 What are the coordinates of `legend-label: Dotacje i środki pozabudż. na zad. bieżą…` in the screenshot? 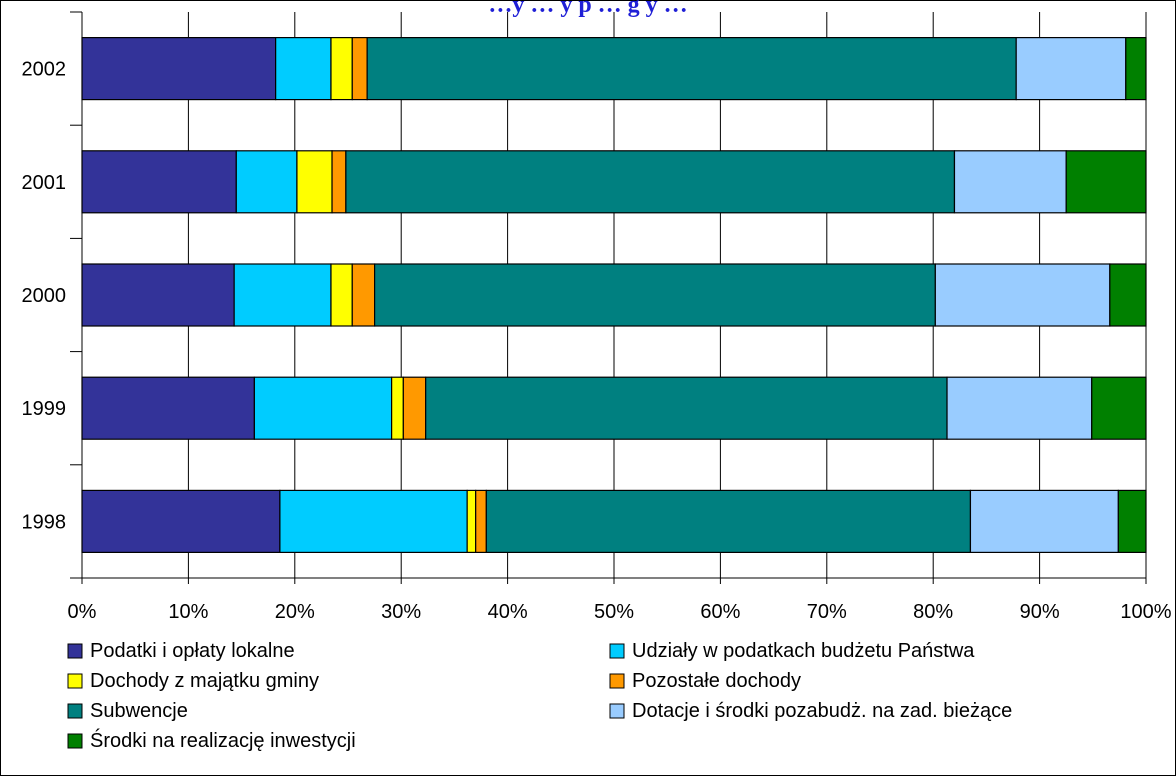 It's located at (822, 711).